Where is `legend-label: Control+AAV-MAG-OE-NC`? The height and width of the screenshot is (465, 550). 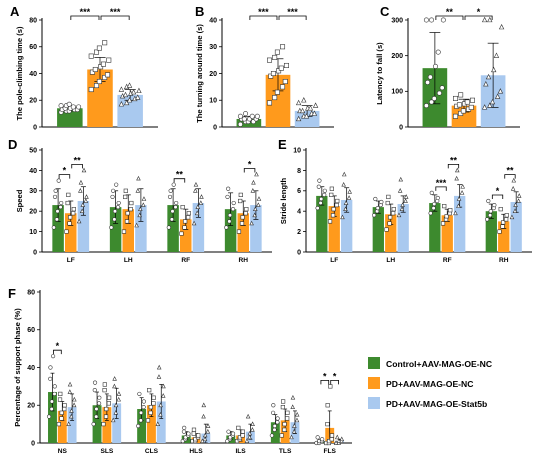 legend-label: Control+AAV-MAG-OE-NC is located at coordinates (439, 364).